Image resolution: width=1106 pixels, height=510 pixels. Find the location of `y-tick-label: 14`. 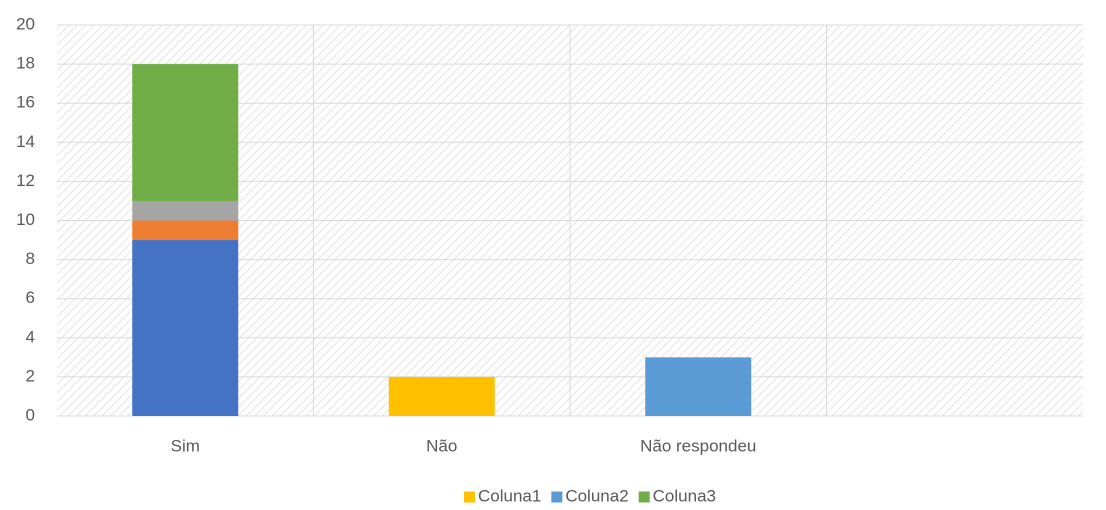

y-tick-label: 14 is located at coordinates (25, 141).